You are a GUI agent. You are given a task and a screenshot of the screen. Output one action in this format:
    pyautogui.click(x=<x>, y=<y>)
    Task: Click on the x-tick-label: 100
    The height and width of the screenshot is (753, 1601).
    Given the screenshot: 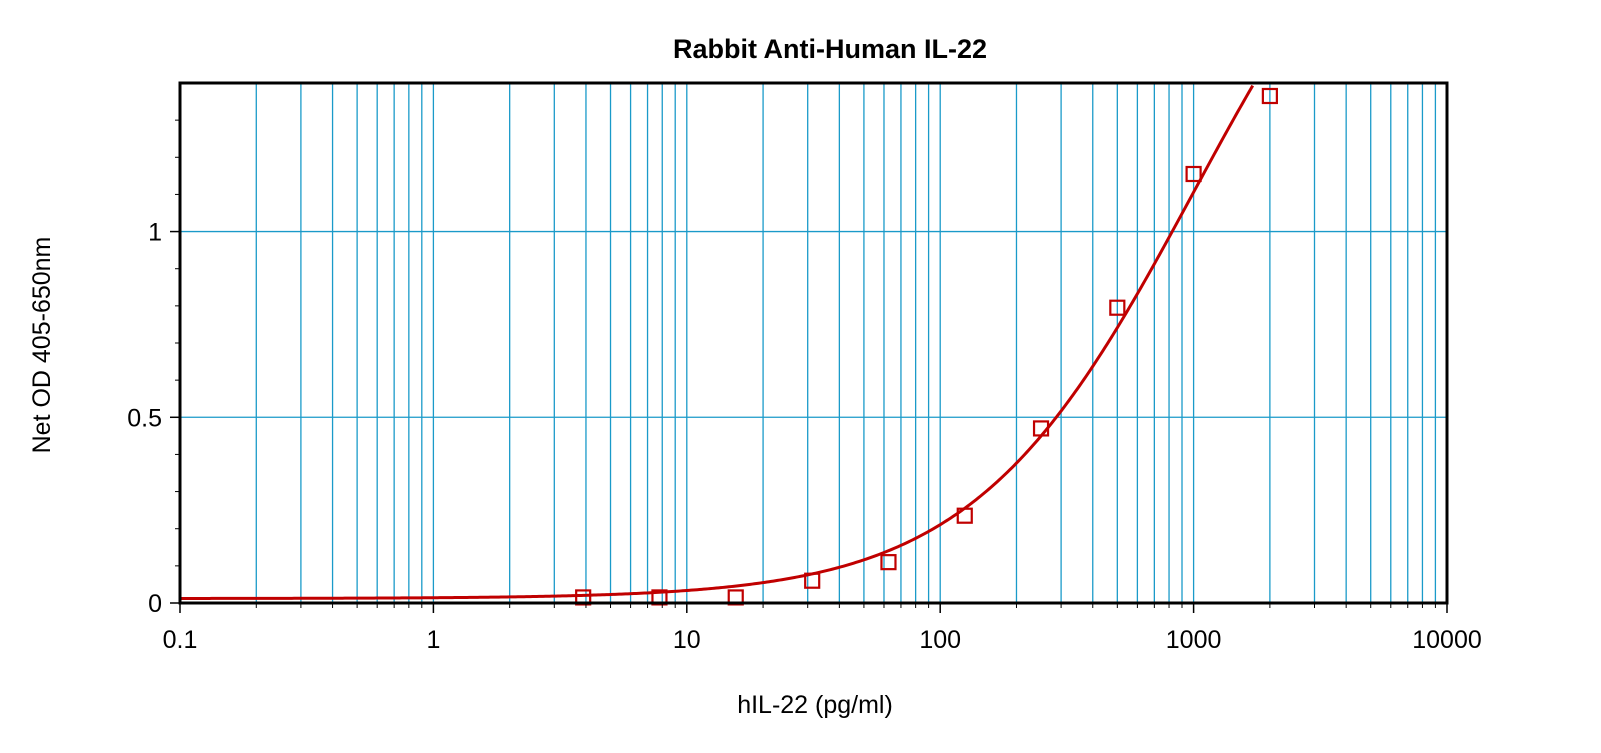 What is the action you would take?
    pyautogui.click(x=940, y=640)
    